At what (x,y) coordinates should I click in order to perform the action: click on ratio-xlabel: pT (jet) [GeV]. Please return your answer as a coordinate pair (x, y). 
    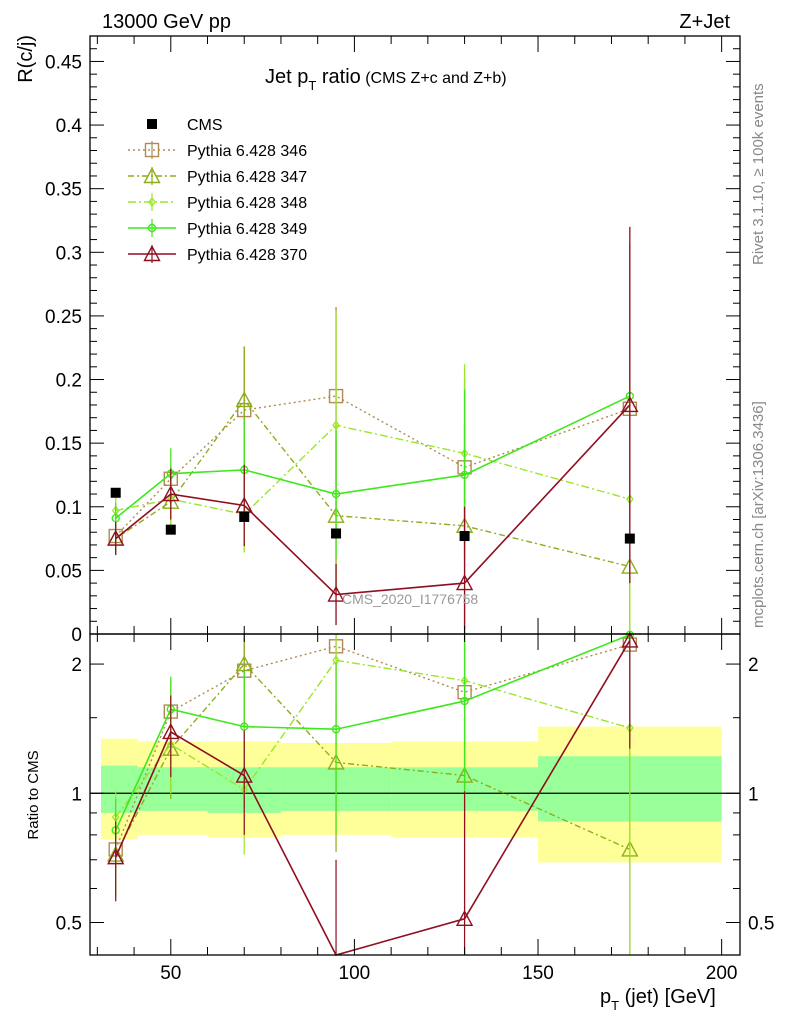
    Looking at the image, I should click on (658, 999).